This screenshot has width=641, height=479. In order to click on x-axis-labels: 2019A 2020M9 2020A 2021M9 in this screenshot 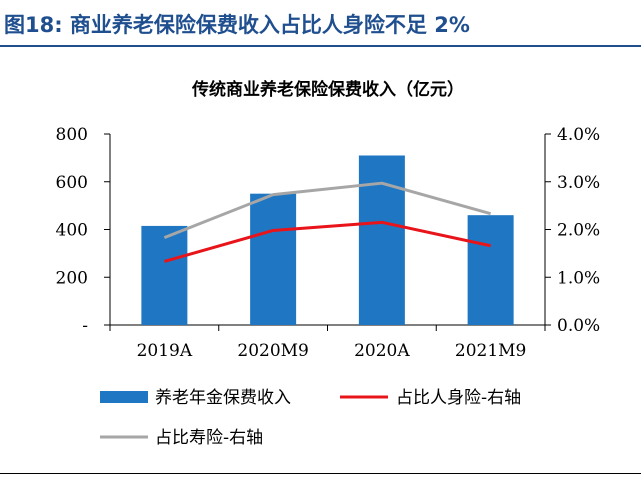, I will do `click(332, 351)`.